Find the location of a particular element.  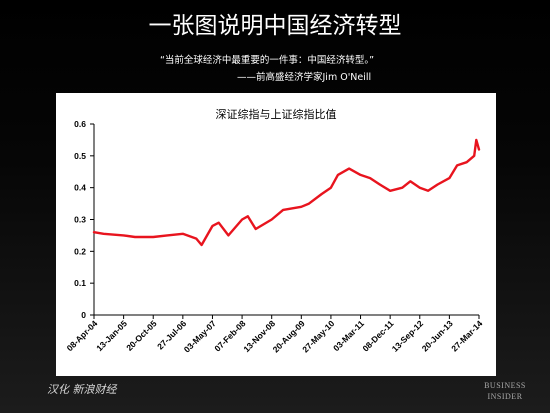

y-tick-label: 0.4 is located at coordinates (80, 188).